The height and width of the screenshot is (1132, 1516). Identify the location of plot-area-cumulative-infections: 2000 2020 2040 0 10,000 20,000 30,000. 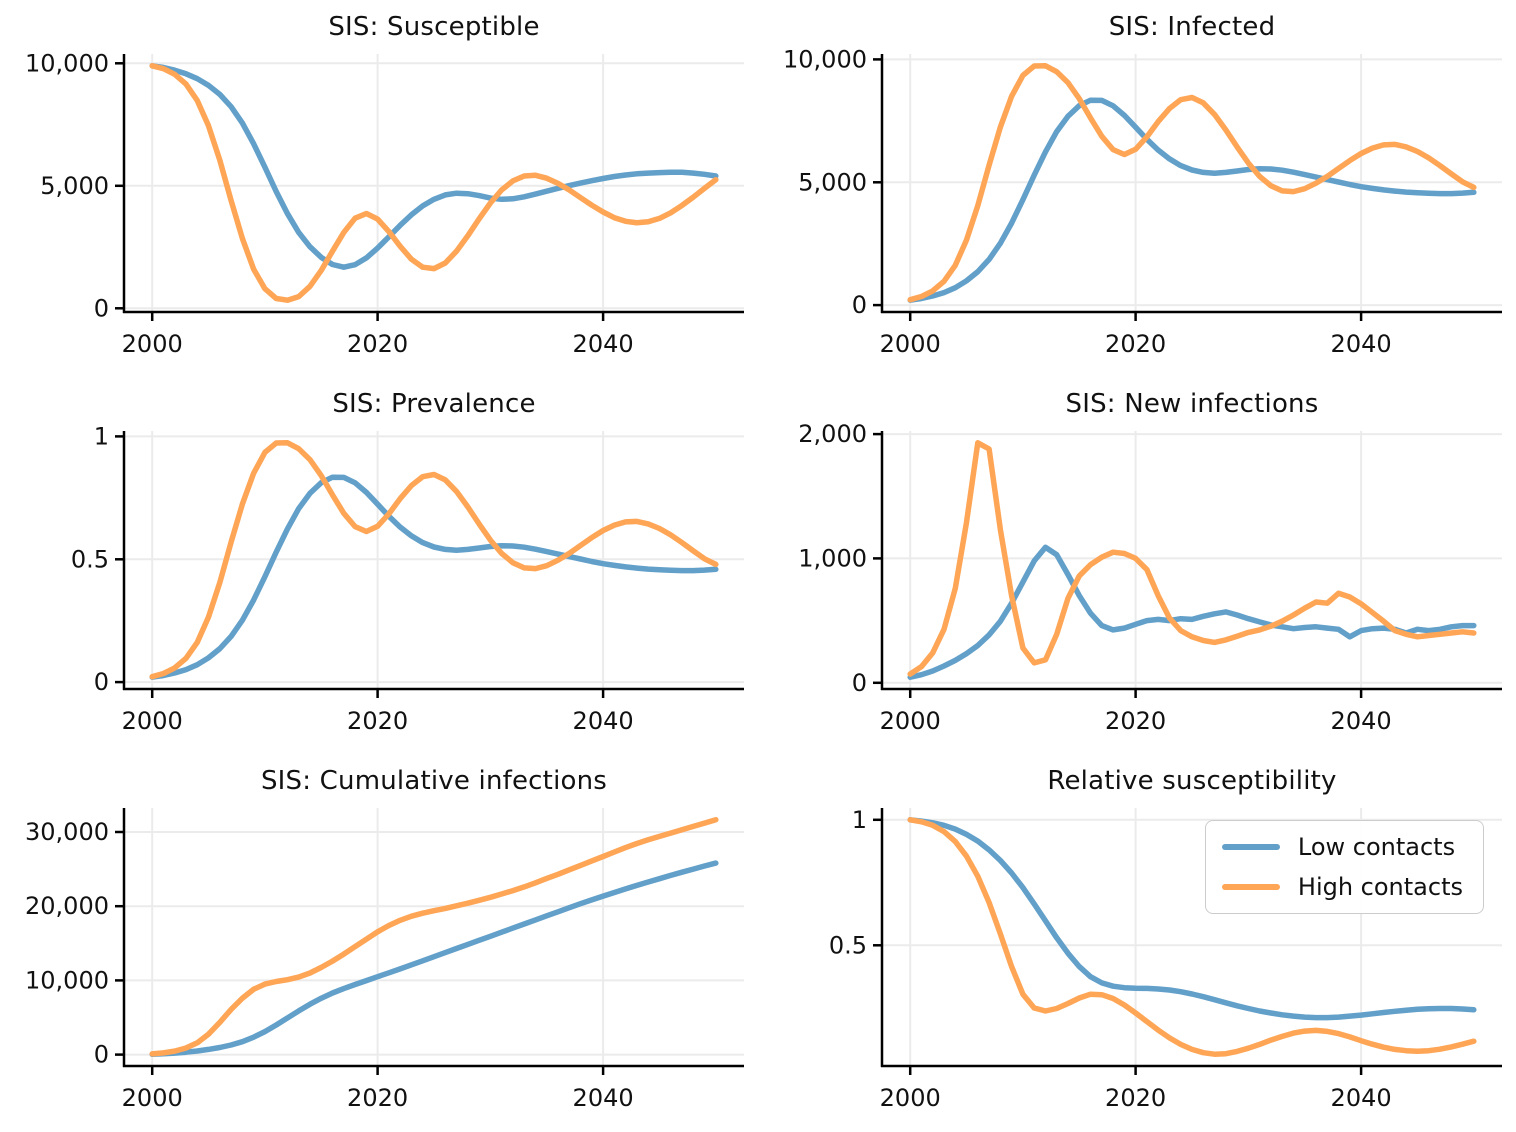
(384, 960).